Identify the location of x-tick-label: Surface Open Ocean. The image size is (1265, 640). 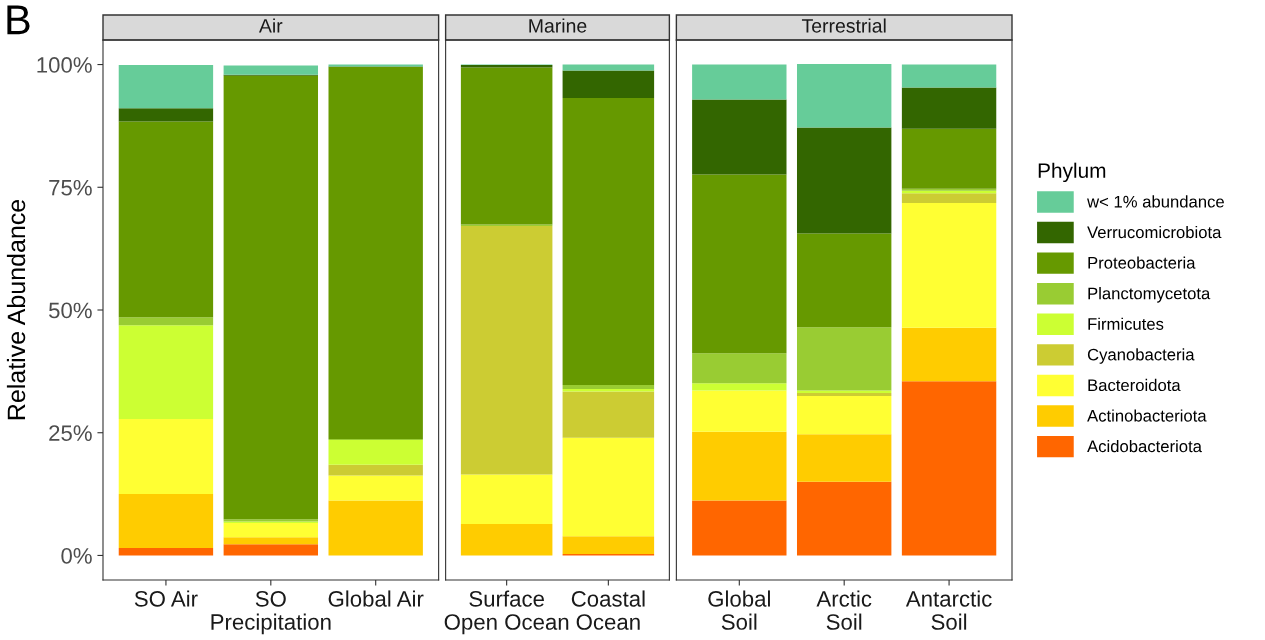
(506, 612).